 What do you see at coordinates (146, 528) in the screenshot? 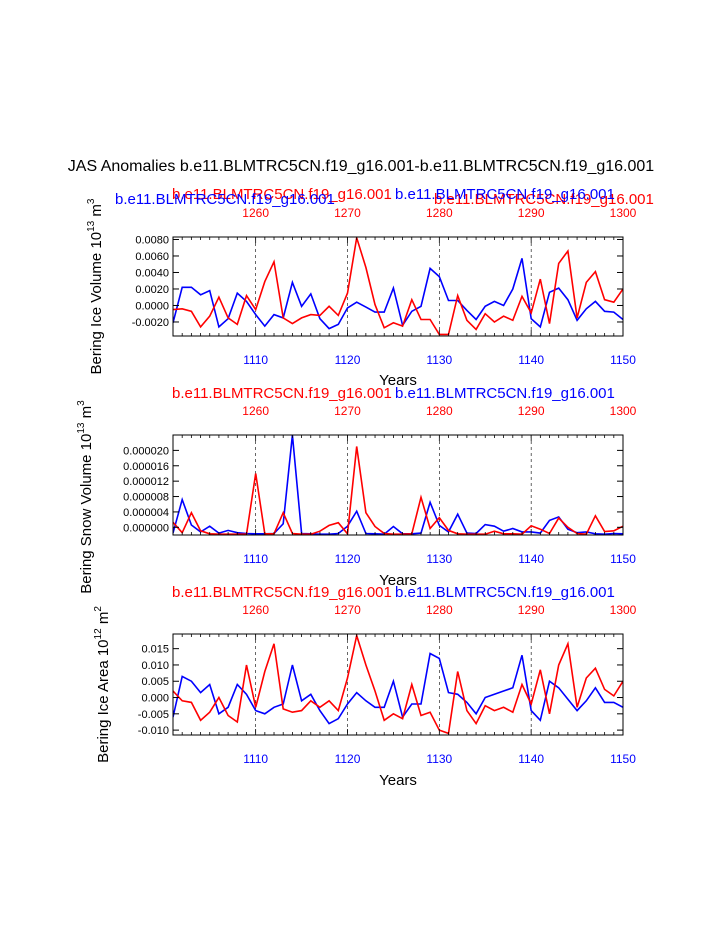
I see `y-tick-label: 0.000000` at bounding box center [146, 528].